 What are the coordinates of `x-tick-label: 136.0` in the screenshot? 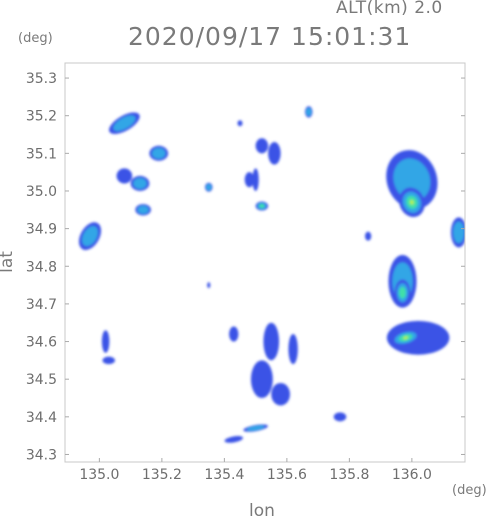 It's located at (412, 475).